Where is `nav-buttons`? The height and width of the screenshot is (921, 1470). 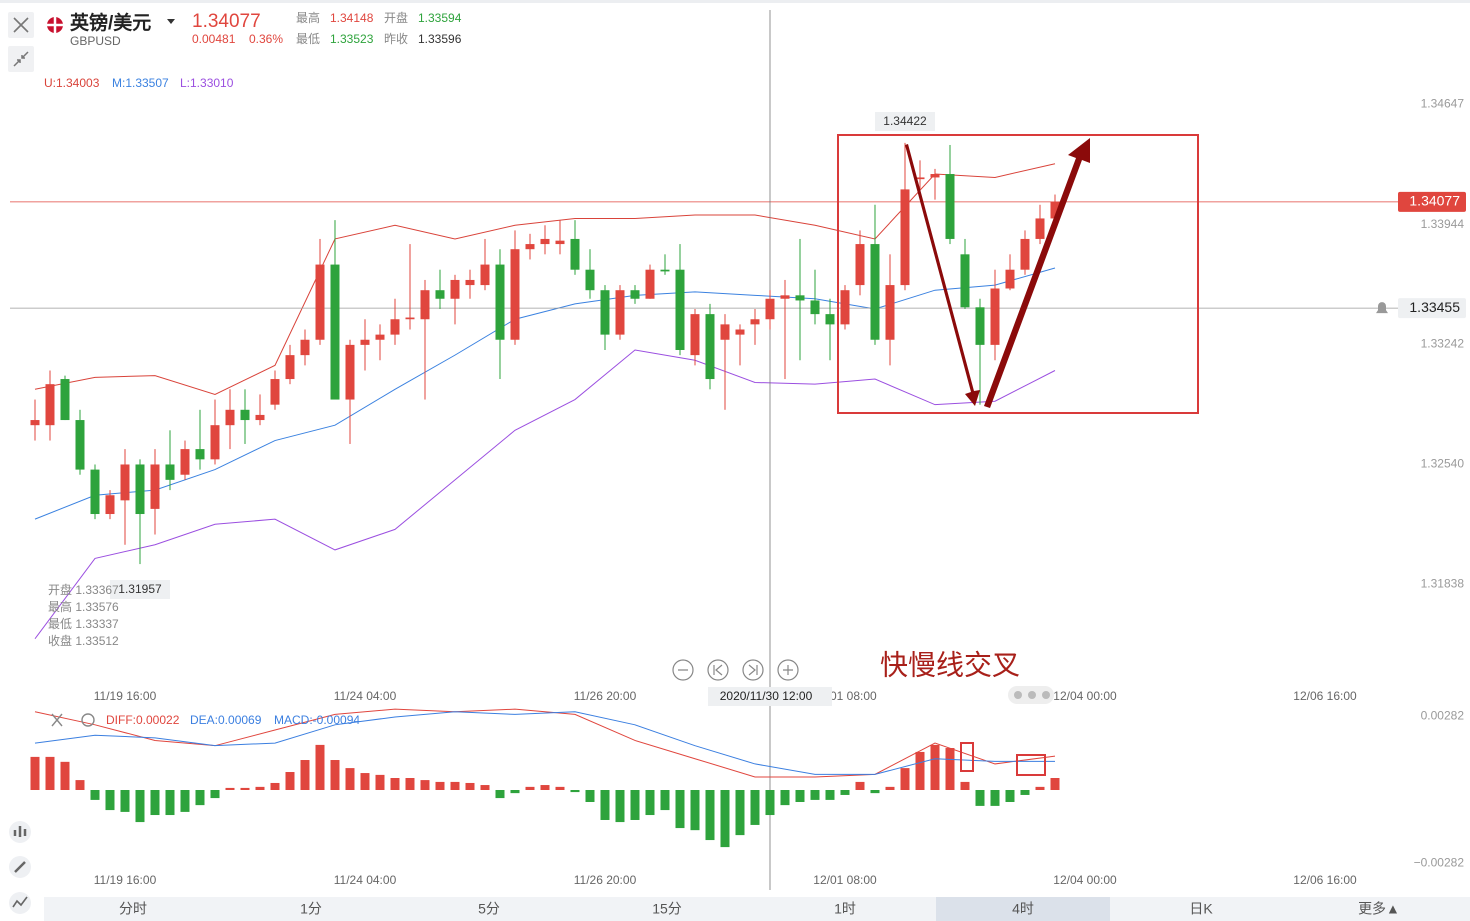
nav-buttons is located at coordinates (735, 670).